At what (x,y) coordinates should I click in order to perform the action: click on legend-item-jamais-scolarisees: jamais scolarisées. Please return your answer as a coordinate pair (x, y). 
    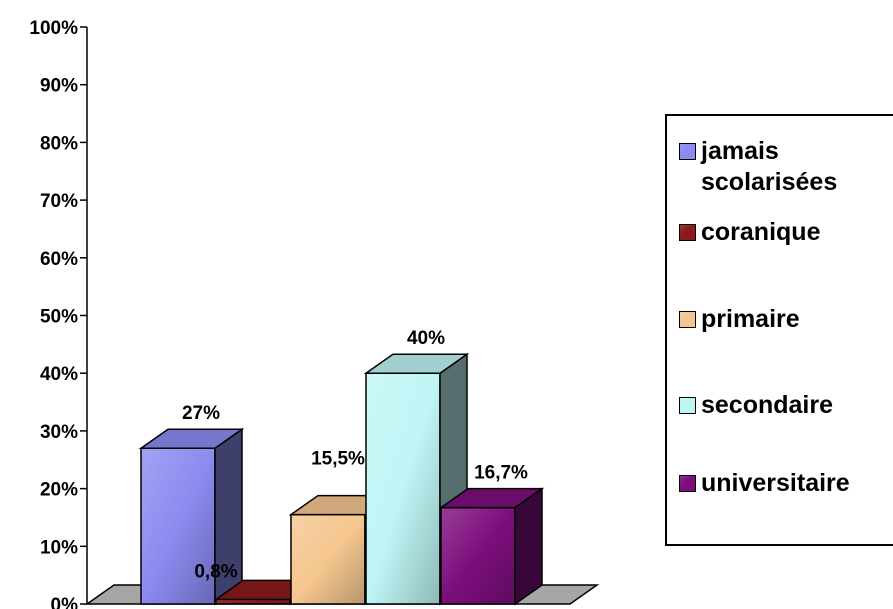
    Looking at the image, I should click on (785, 167).